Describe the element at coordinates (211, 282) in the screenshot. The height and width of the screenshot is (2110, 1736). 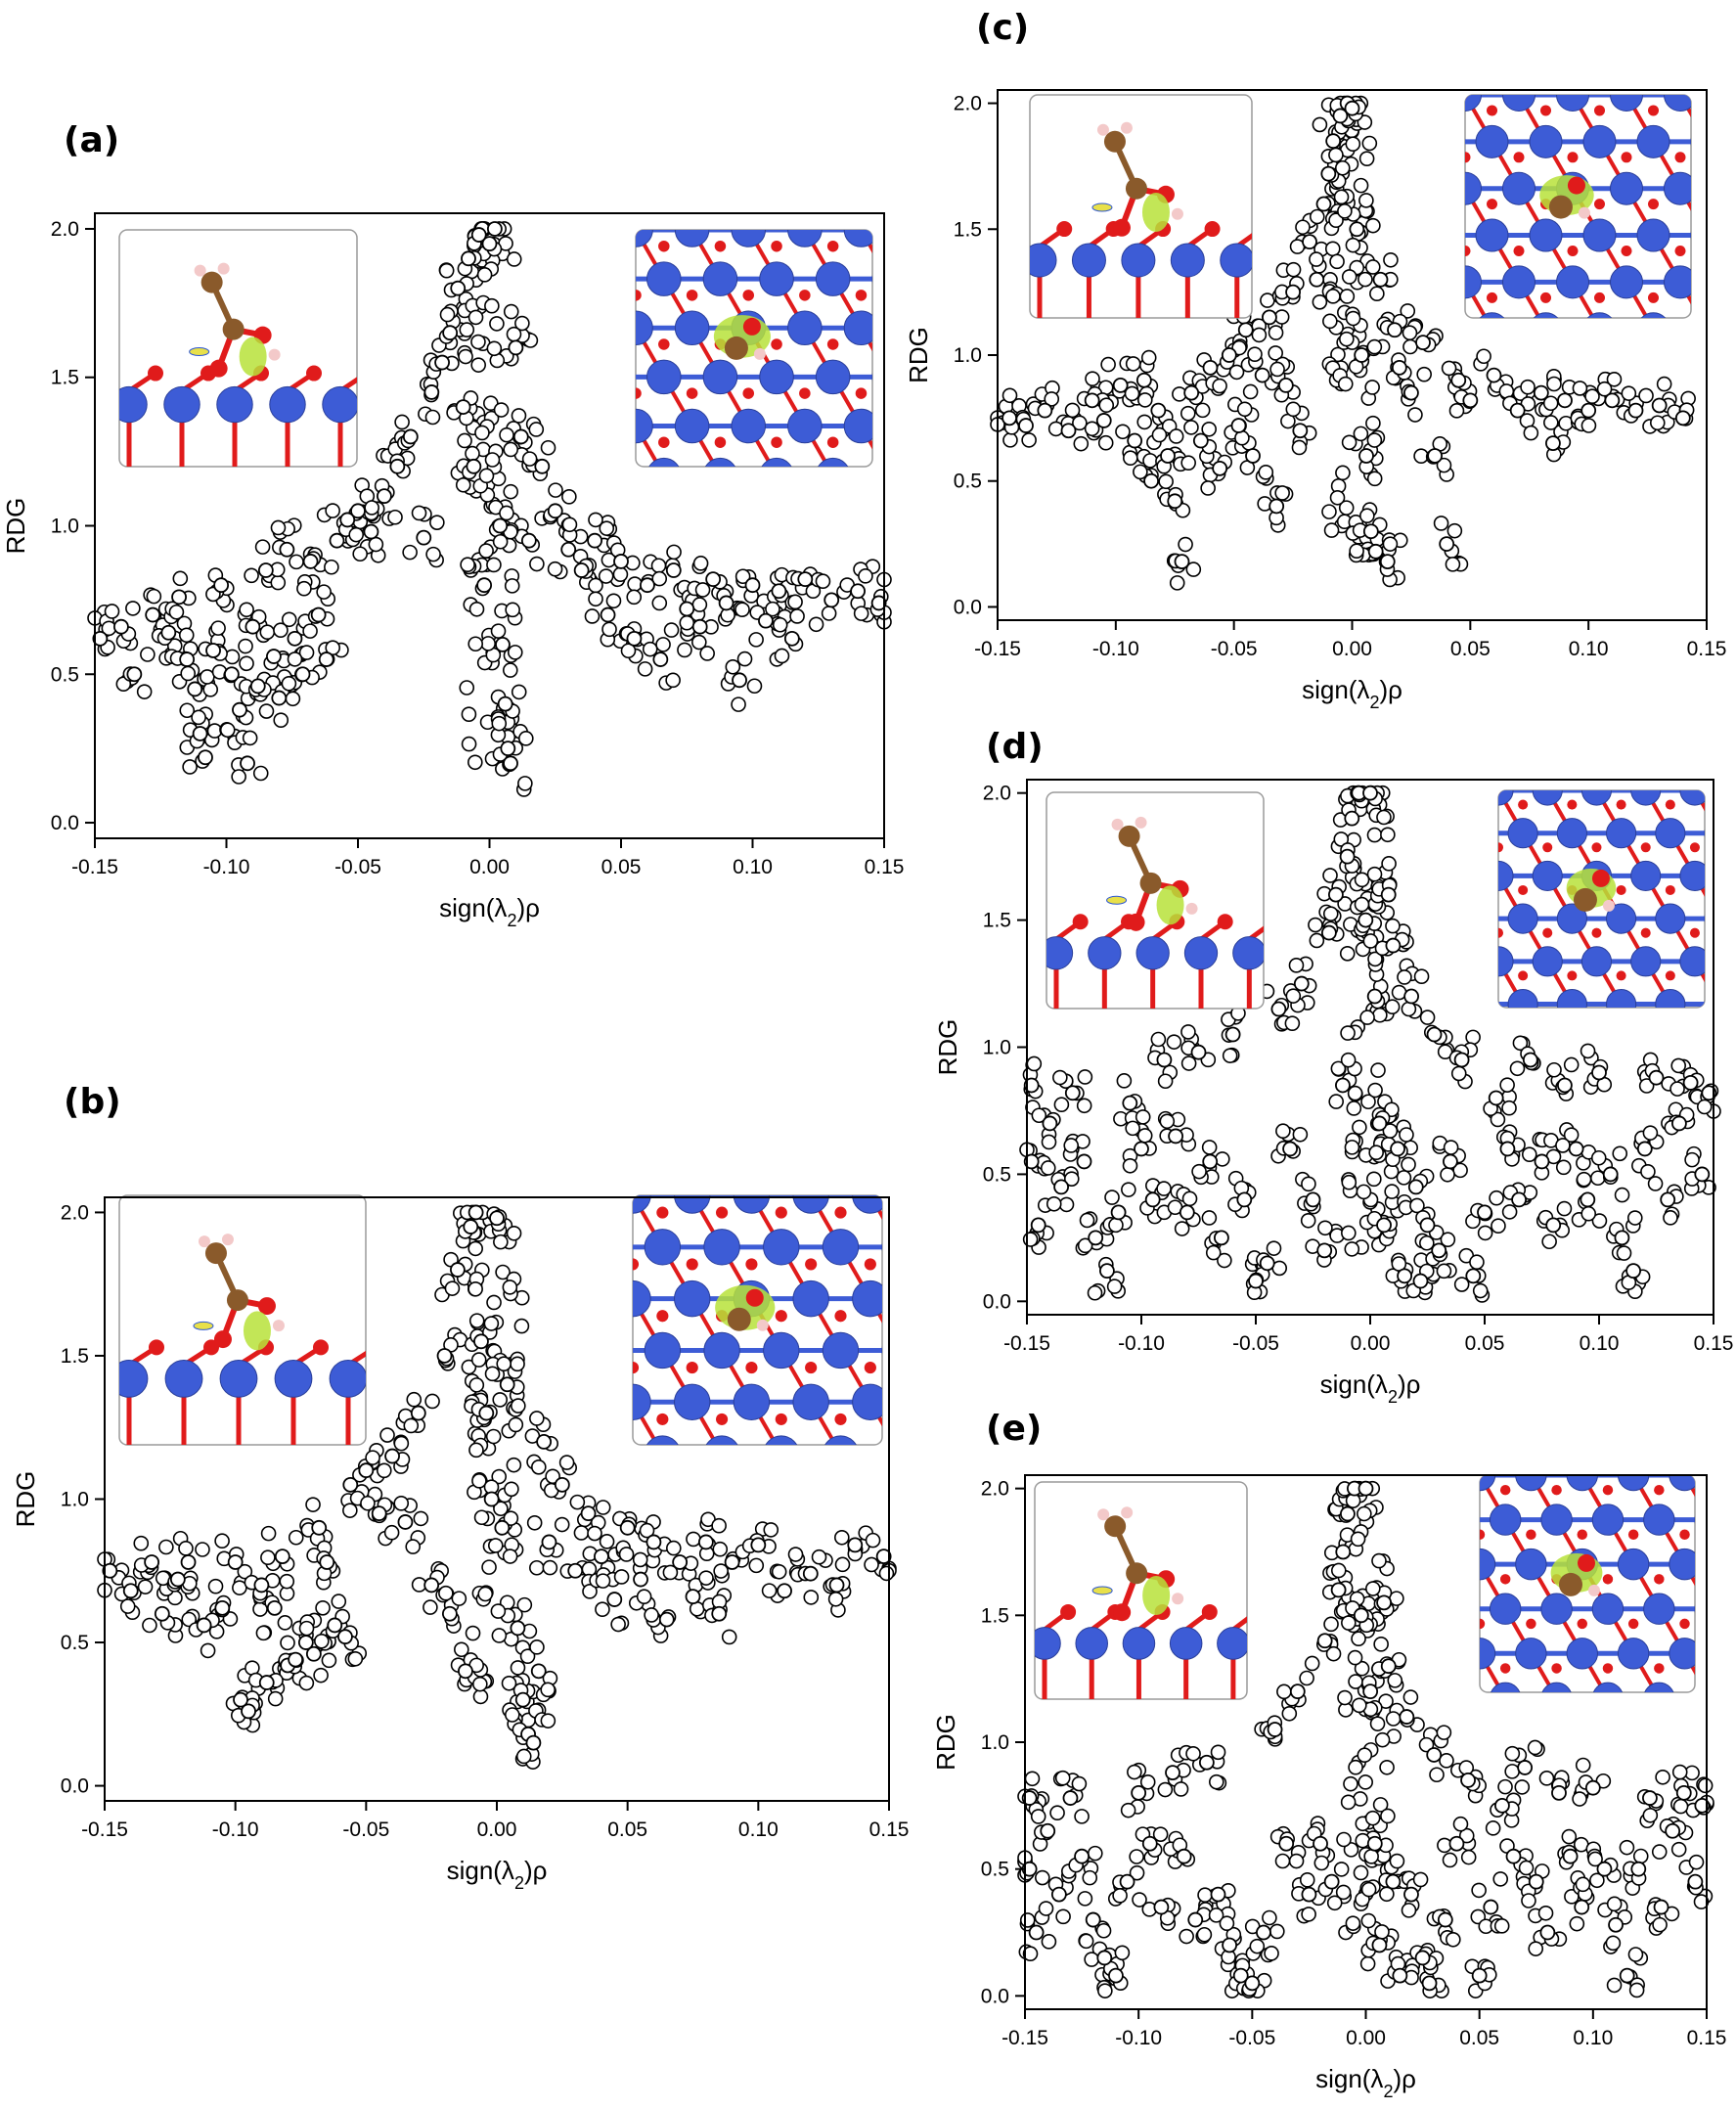
I see `carbon-atom` at that location.